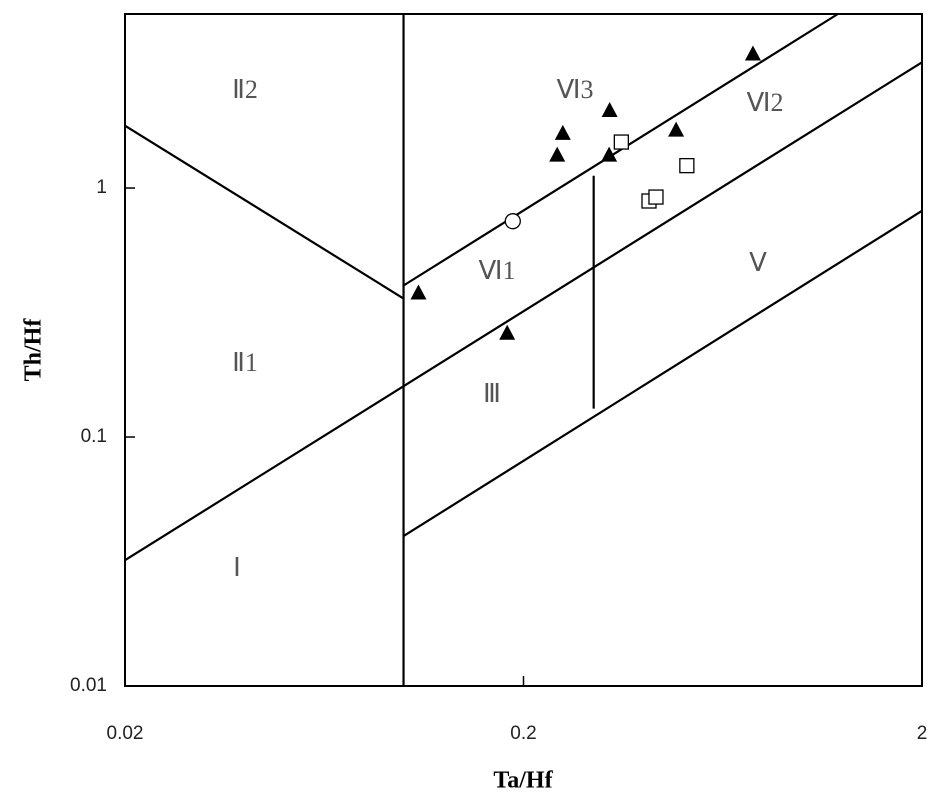 The height and width of the screenshot is (809, 947). Describe the element at coordinates (237, 567) in the screenshot. I see `region-label: Ⅰ` at that location.